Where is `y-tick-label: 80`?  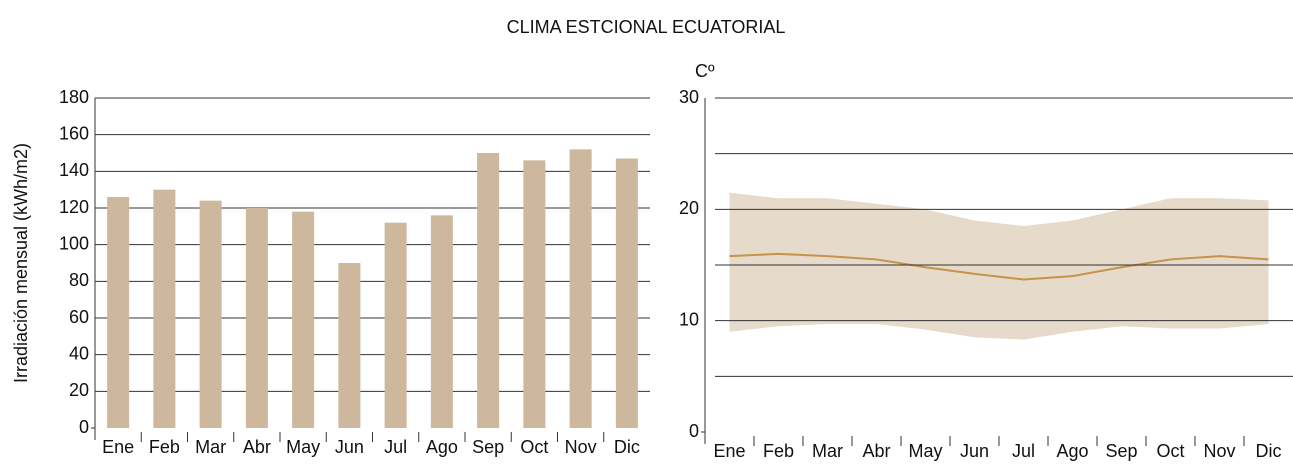
y-tick-label: 80 is located at coordinates (79, 280).